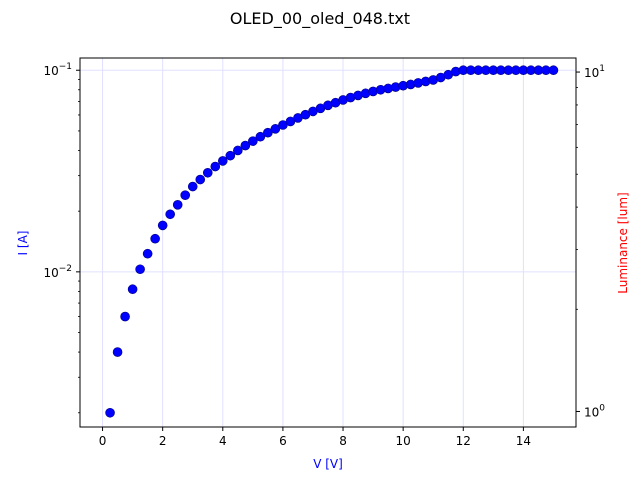 This screenshot has height=480, width=640. Describe the element at coordinates (315, 437) in the screenshot. I see `x-axis: 0 2 4 6 8 10 12 14` at that location.